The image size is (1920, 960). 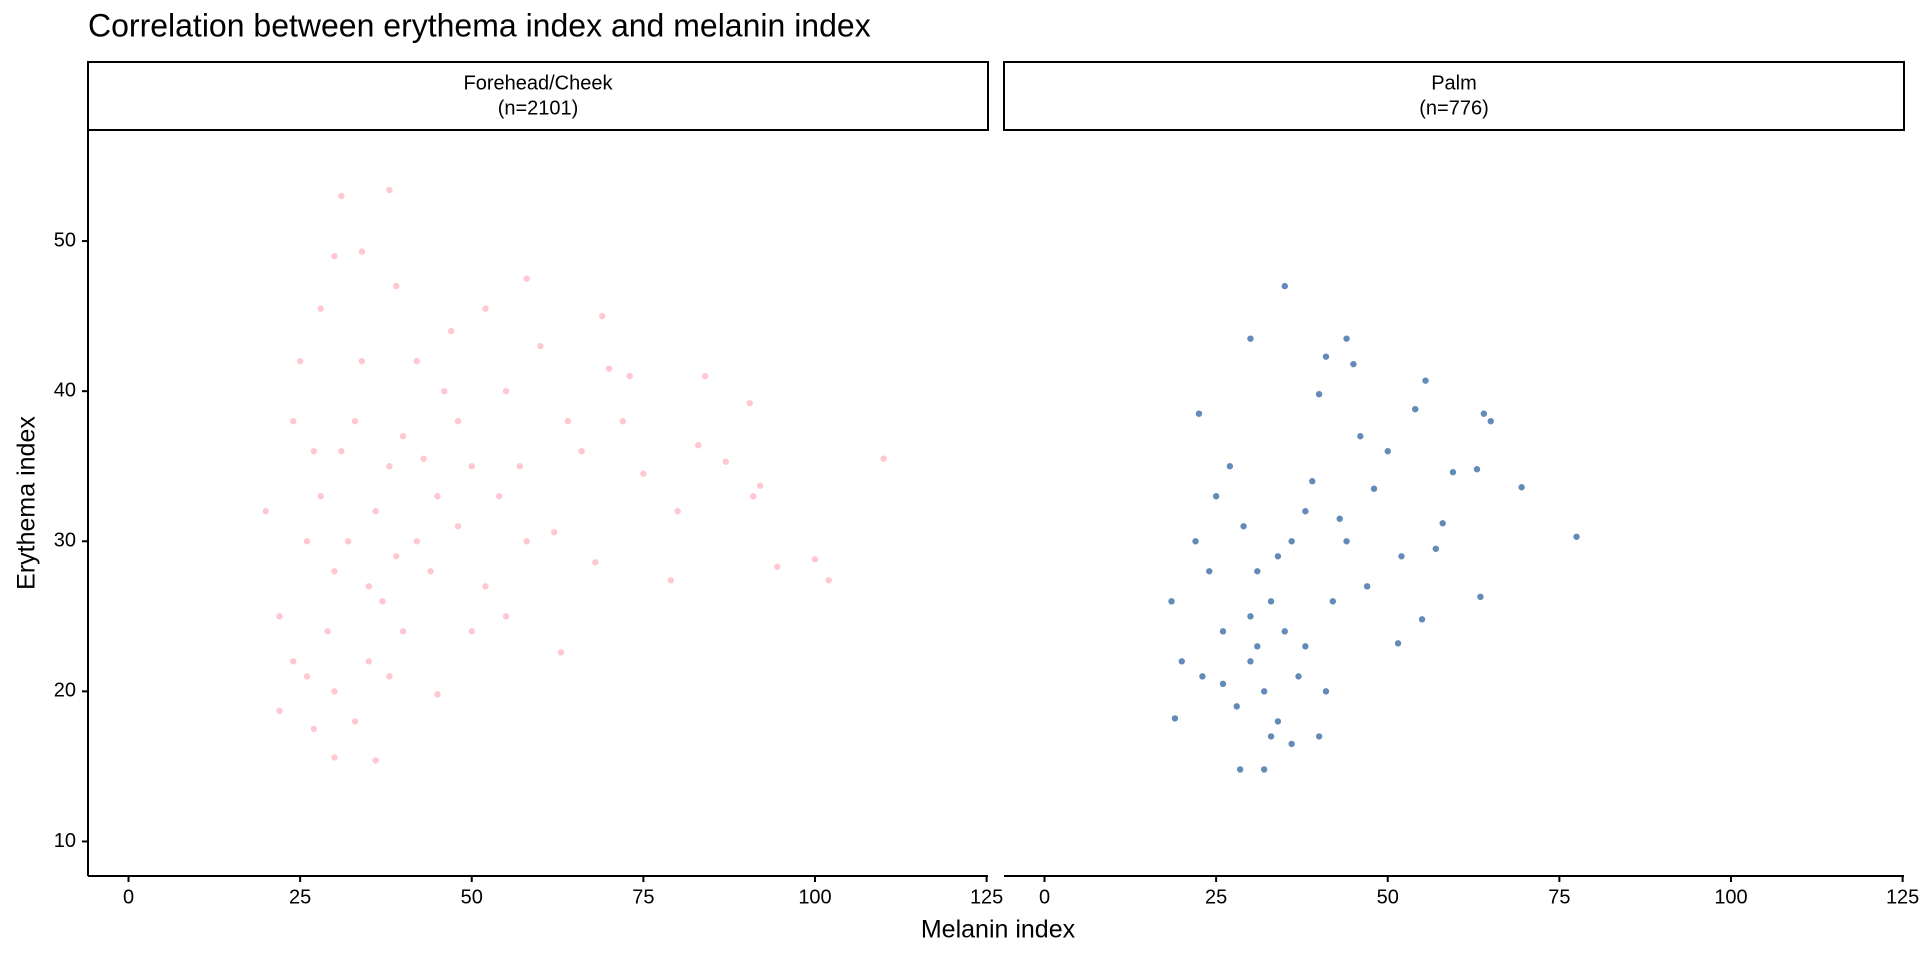 I want to click on x-tick-label: 125, so click(x=1902, y=897).